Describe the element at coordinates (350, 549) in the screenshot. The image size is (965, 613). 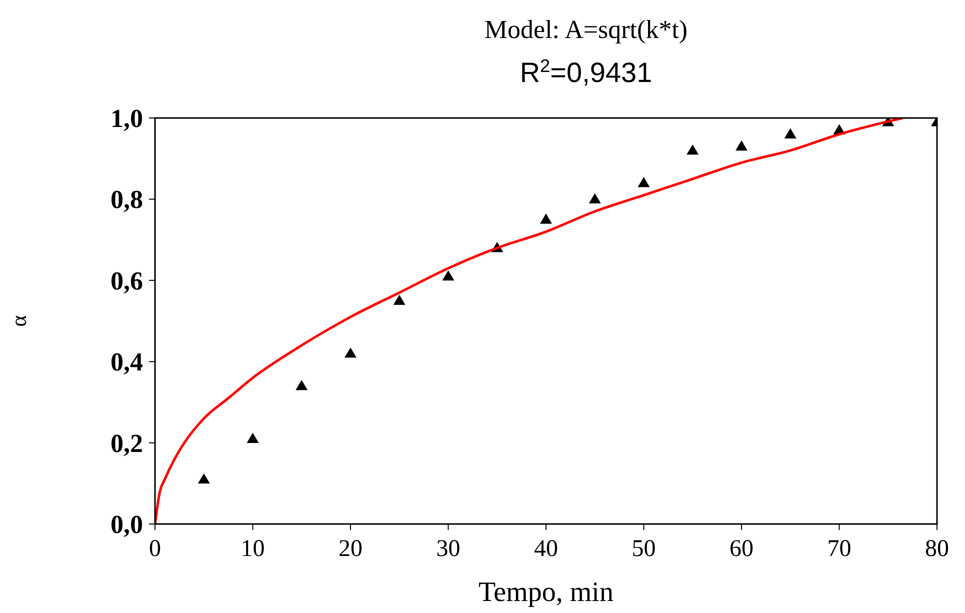
I see `x-tick-label: 20` at that location.